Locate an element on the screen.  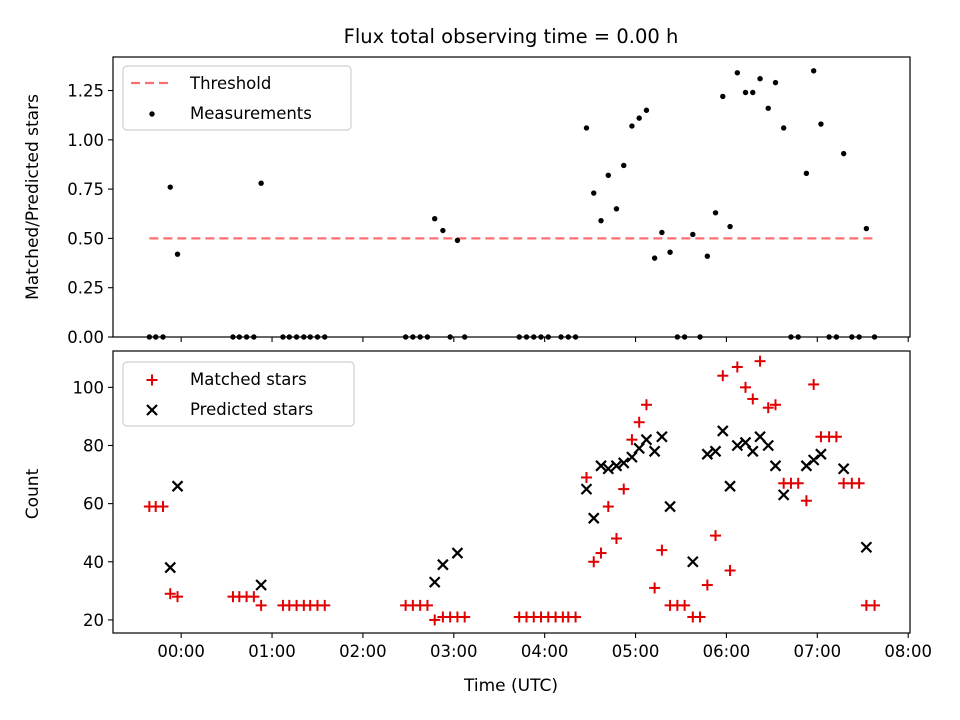
legend-threshold-label: Threshold is located at coordinates (230, 83).